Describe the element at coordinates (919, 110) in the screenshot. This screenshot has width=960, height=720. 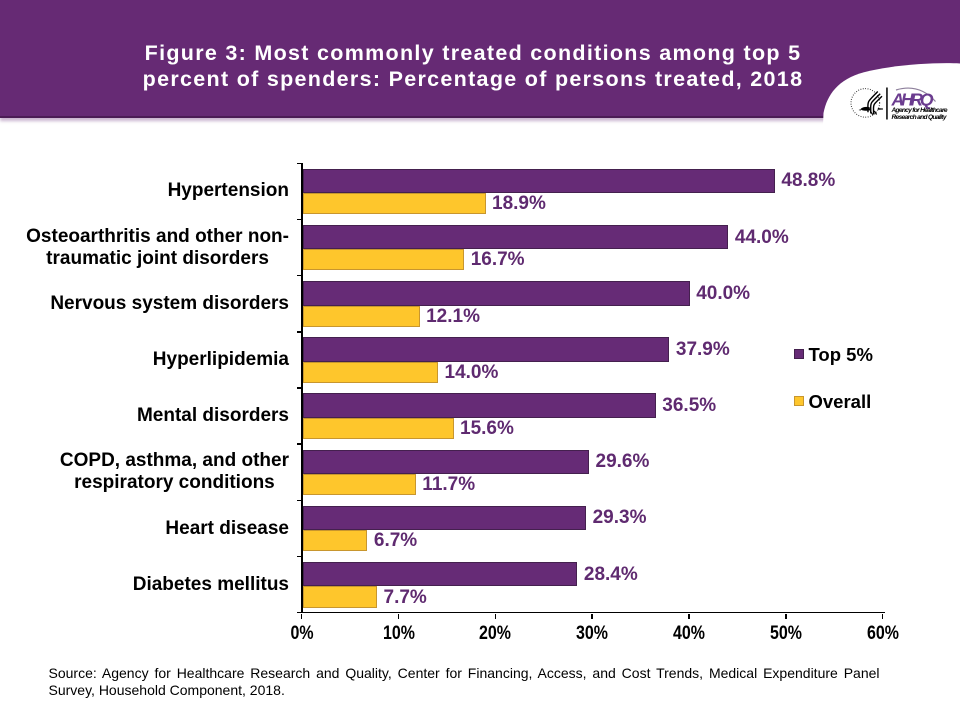
I see `svg-text: Agency for Healthcare` at that location.